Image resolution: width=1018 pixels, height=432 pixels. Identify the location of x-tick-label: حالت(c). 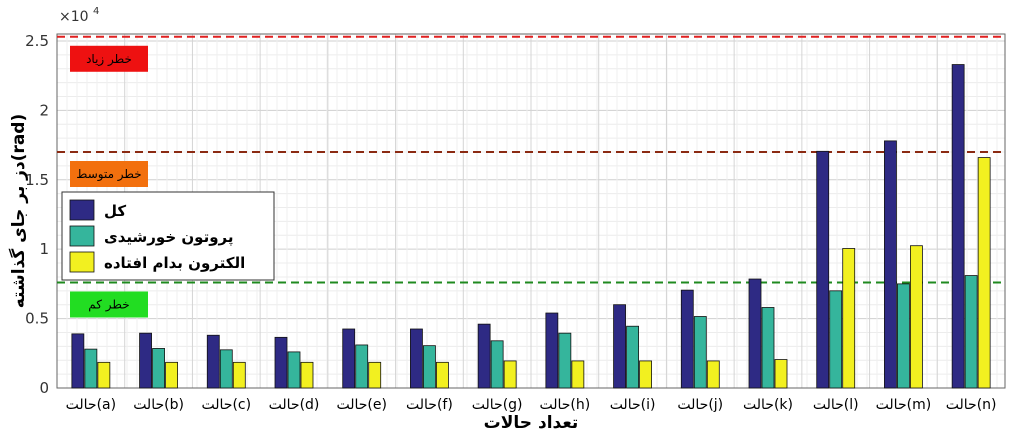
(227, 405).